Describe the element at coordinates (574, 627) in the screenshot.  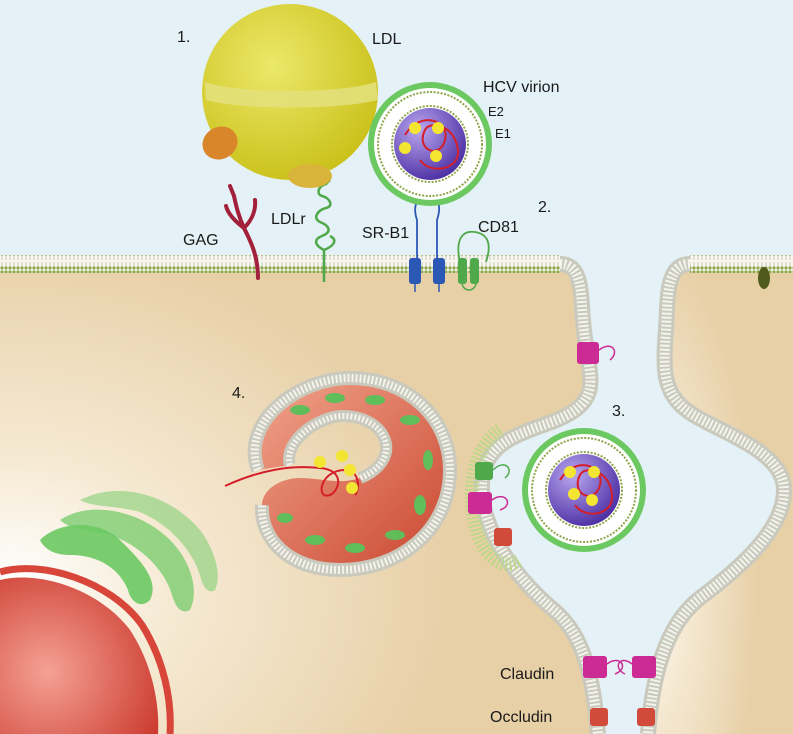
I see `occludin-protein` at that location.